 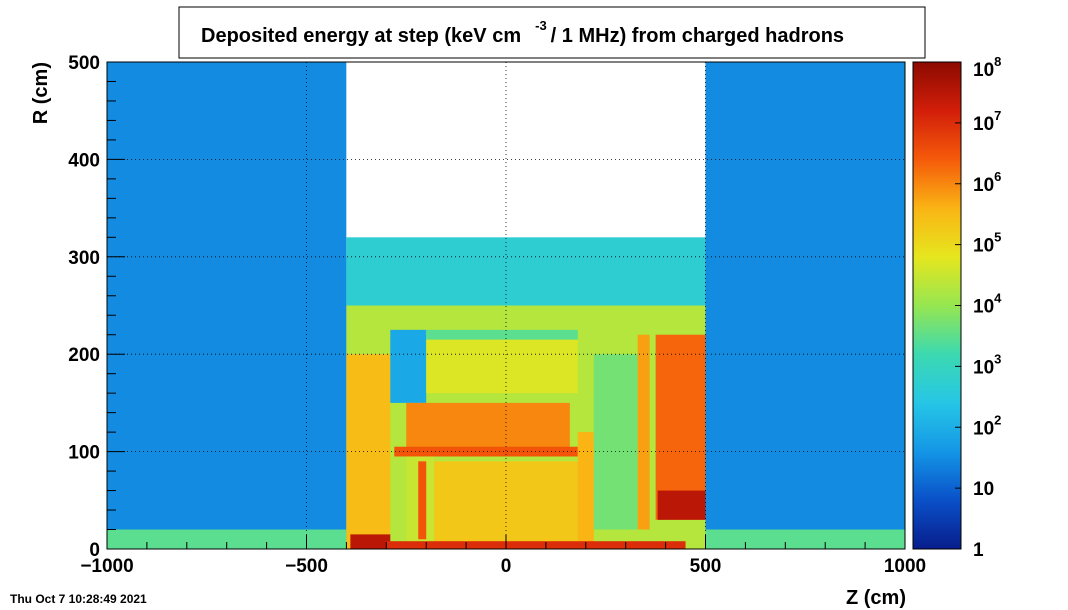 What do you see at coordinates (998, 298) in the screenshot?
I see `colorbar-label-exponent: 4` at bounding box center [998, 298].